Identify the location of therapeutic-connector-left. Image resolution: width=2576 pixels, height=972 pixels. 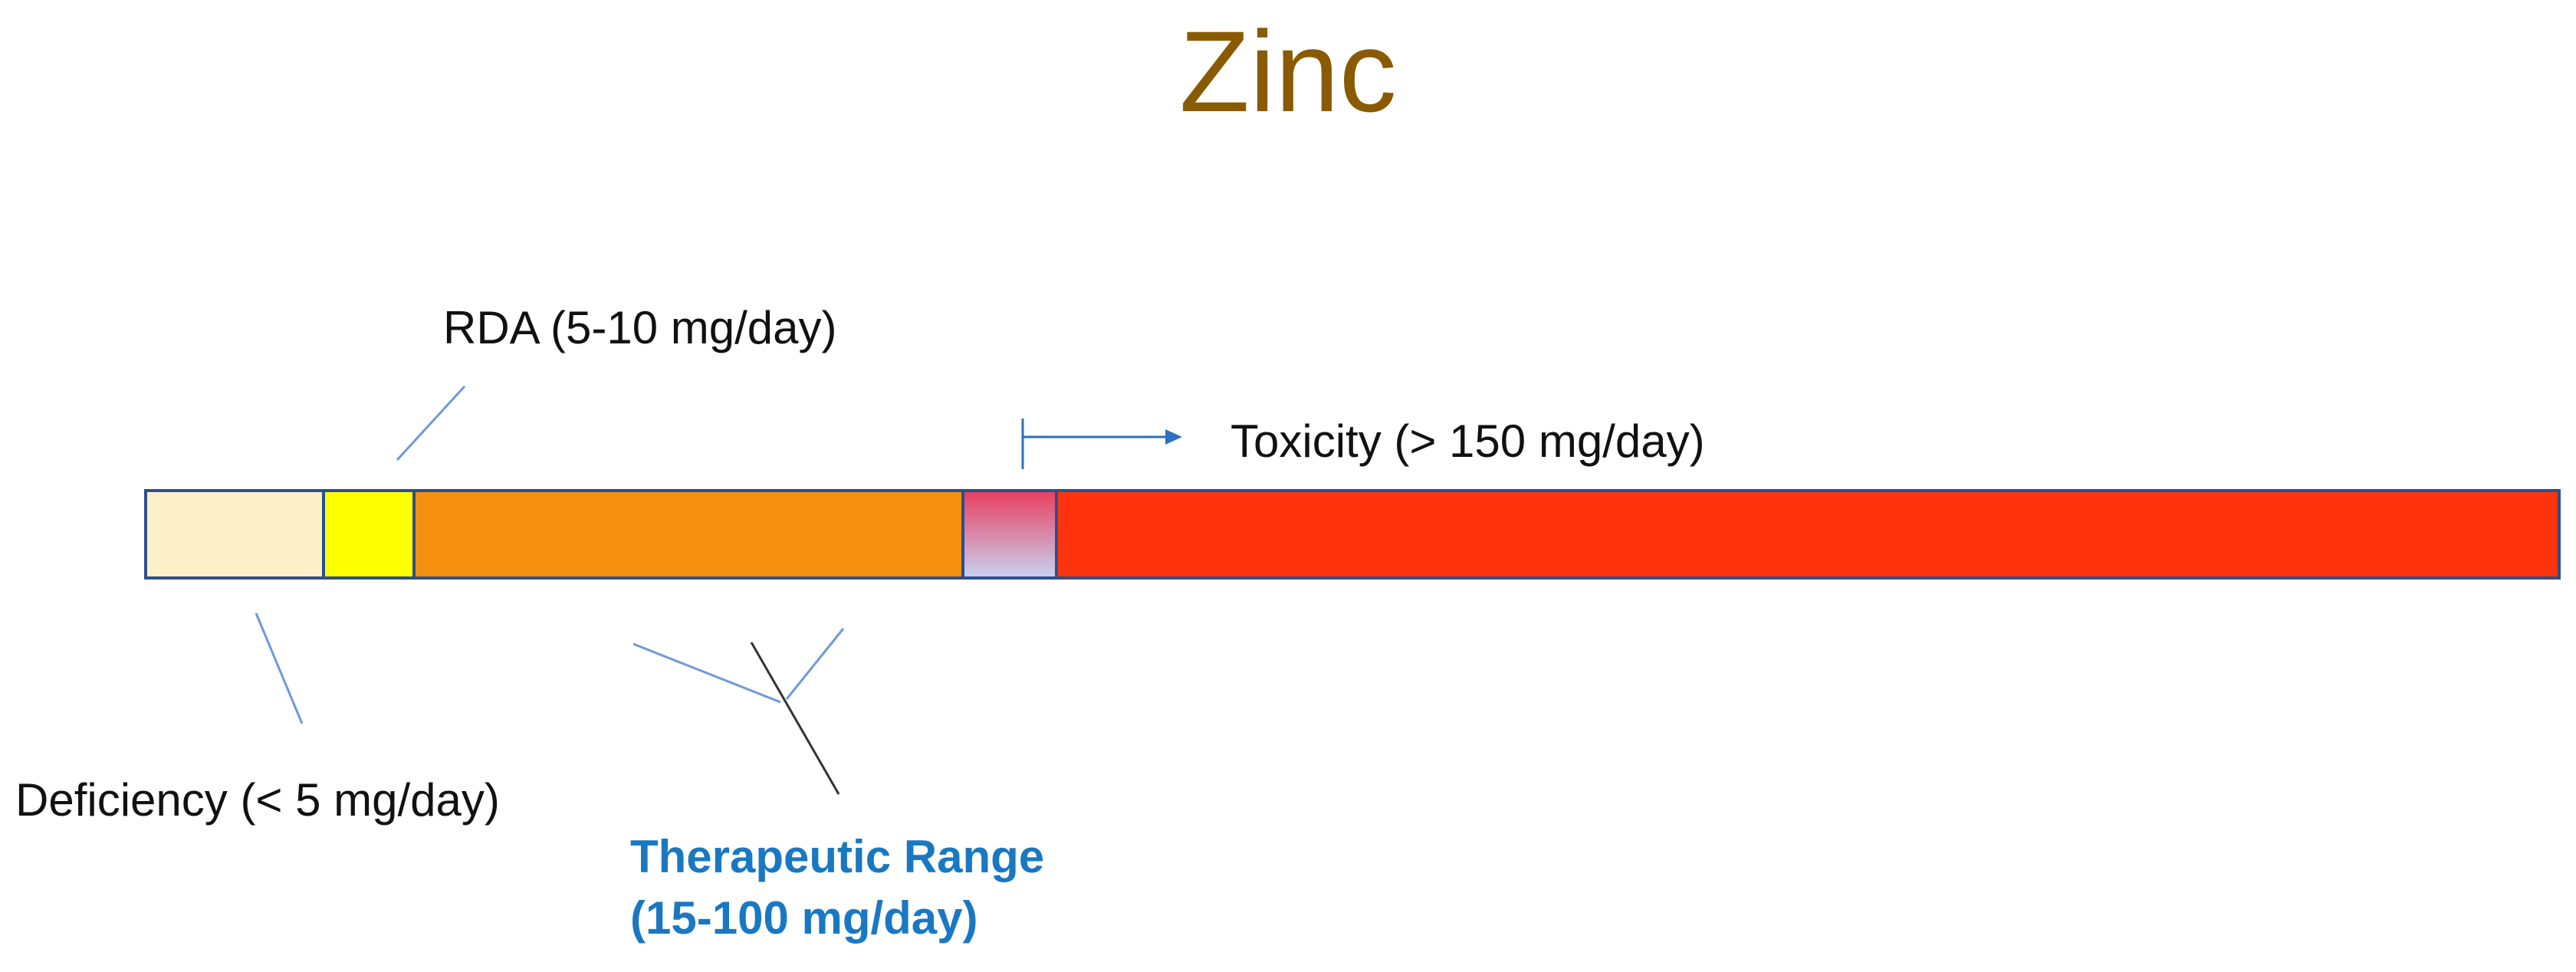
(706, 673).